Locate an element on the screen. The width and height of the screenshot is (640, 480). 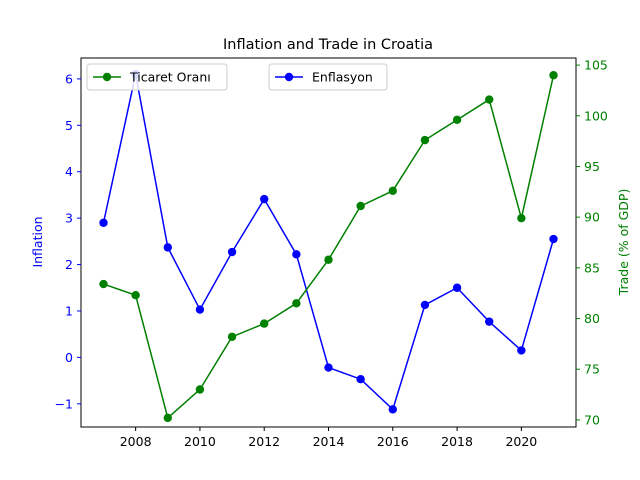
x-tick-label: 2010 is located at coordinates (200, 441).